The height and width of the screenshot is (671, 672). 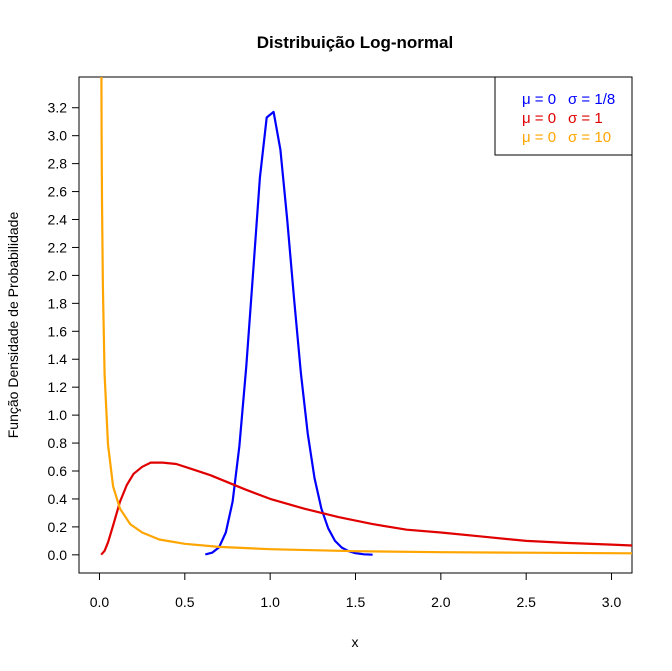 I want to click on y-tick-label: 1.2, so click(x=58, y=387).